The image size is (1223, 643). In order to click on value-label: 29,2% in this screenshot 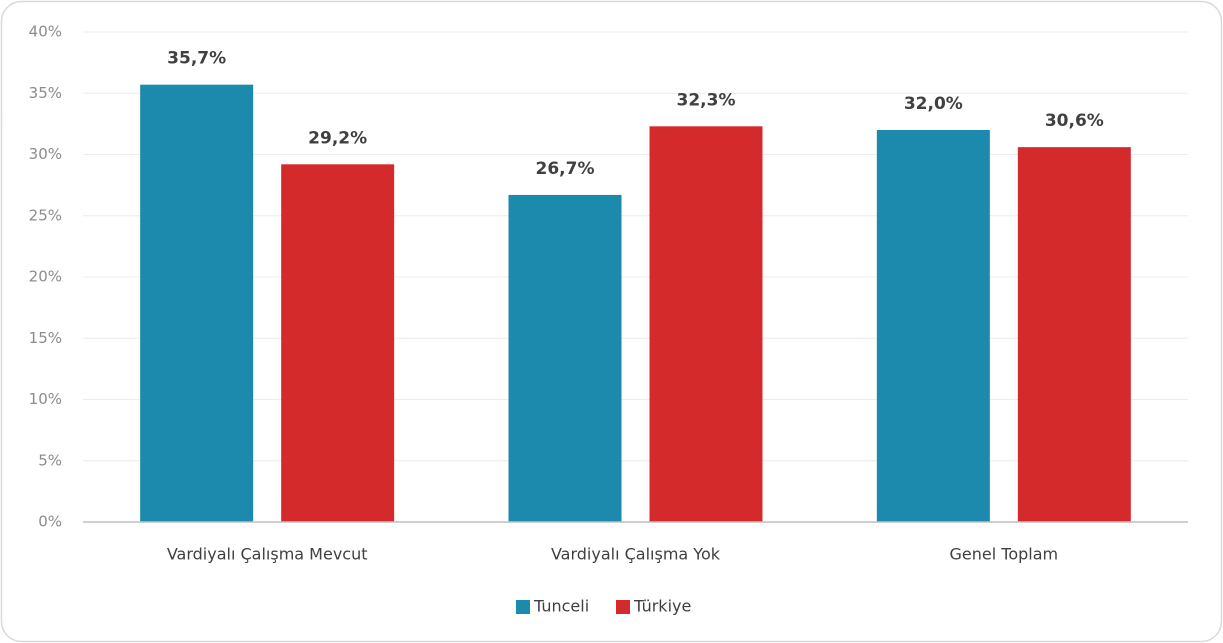, I will do `click(337, 138)`.